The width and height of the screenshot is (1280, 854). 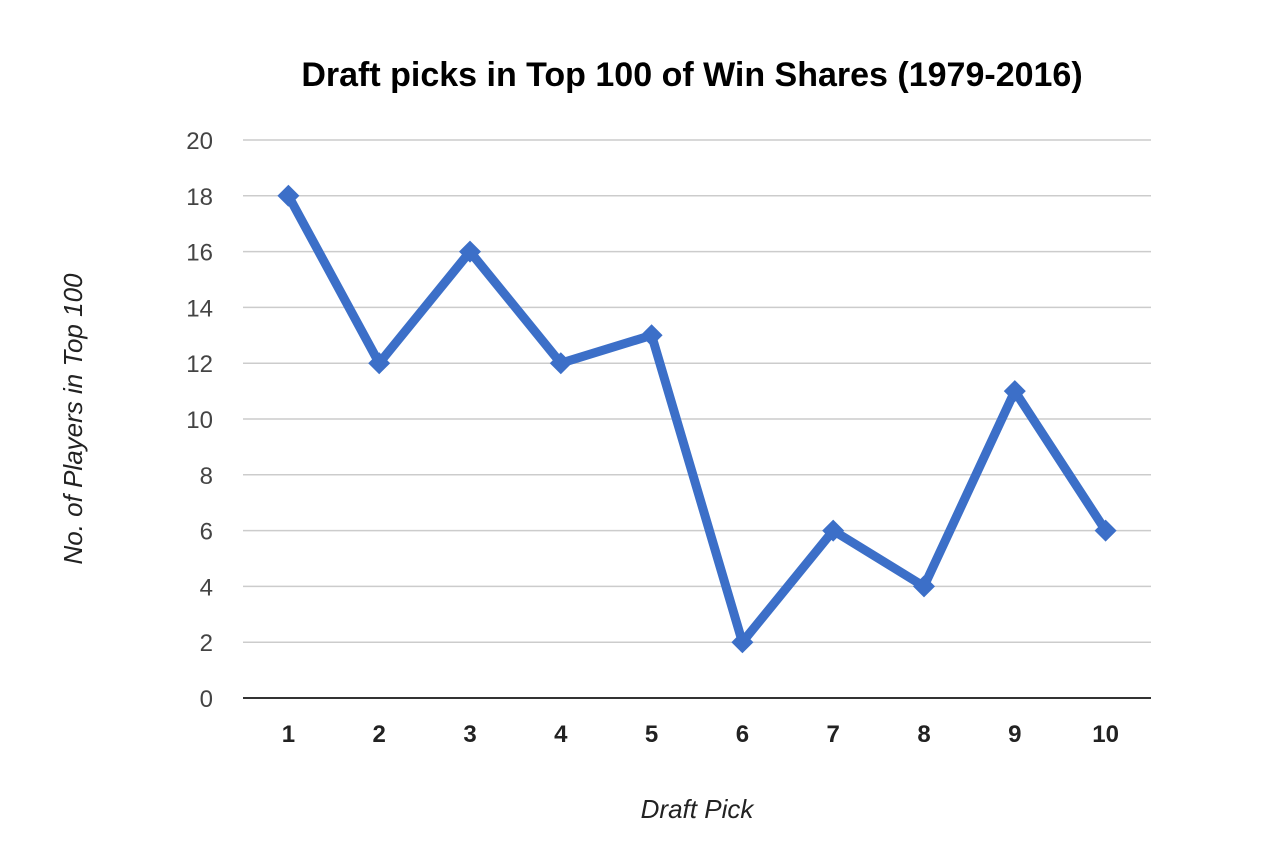 What do you see at coordinates (199, 364) in the screenshot?
I see `y-tick-label: 12` at bounding box center [199, 364].